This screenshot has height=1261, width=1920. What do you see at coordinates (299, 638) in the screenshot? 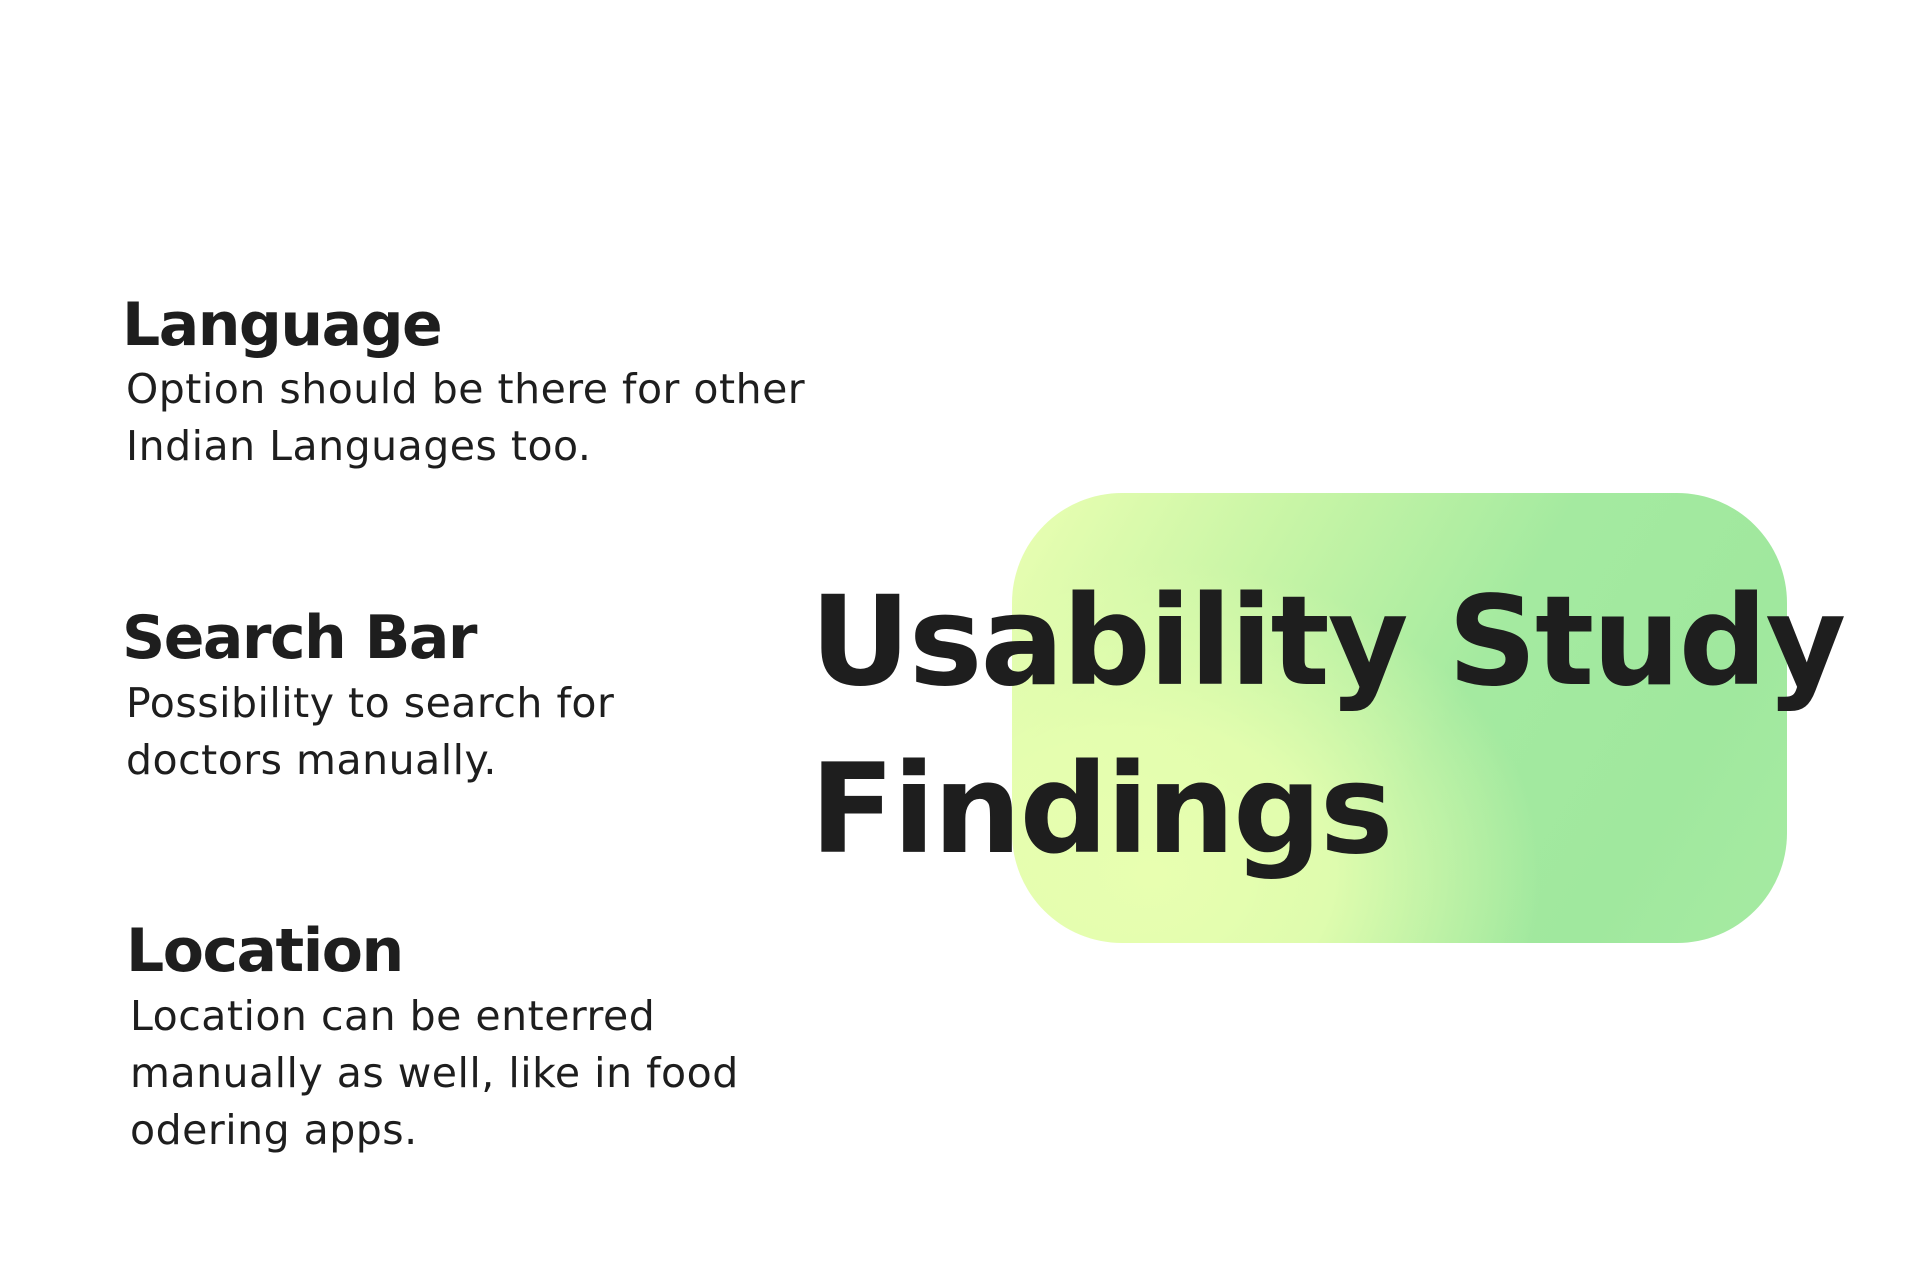
I see `finding-title: Search Bar` at bounding box center [299, 638].